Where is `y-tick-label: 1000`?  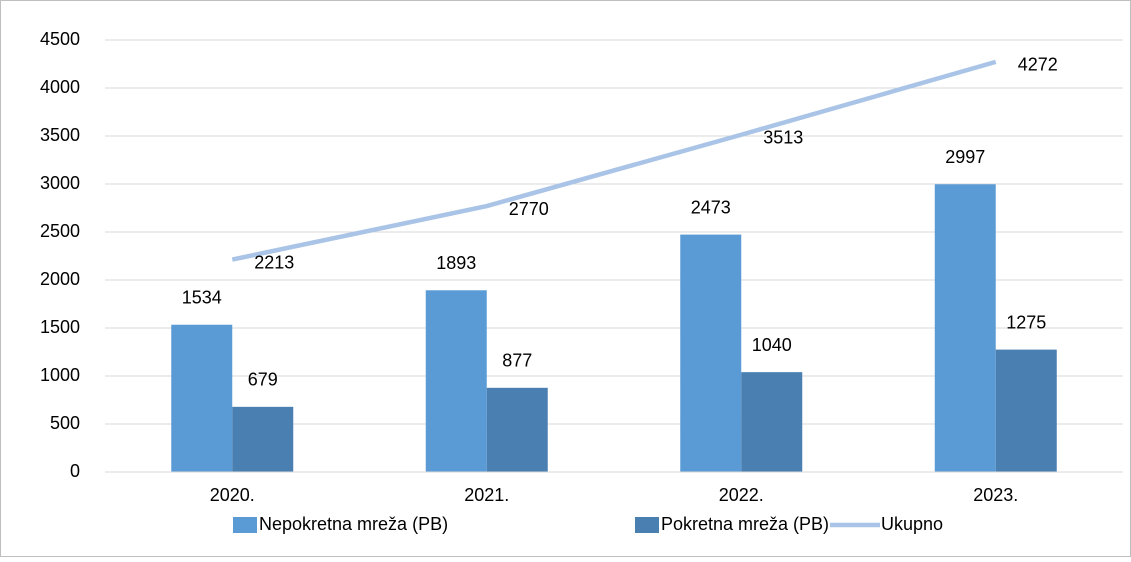 y-tick-label: 1000 is located at coordinates (60, 375).